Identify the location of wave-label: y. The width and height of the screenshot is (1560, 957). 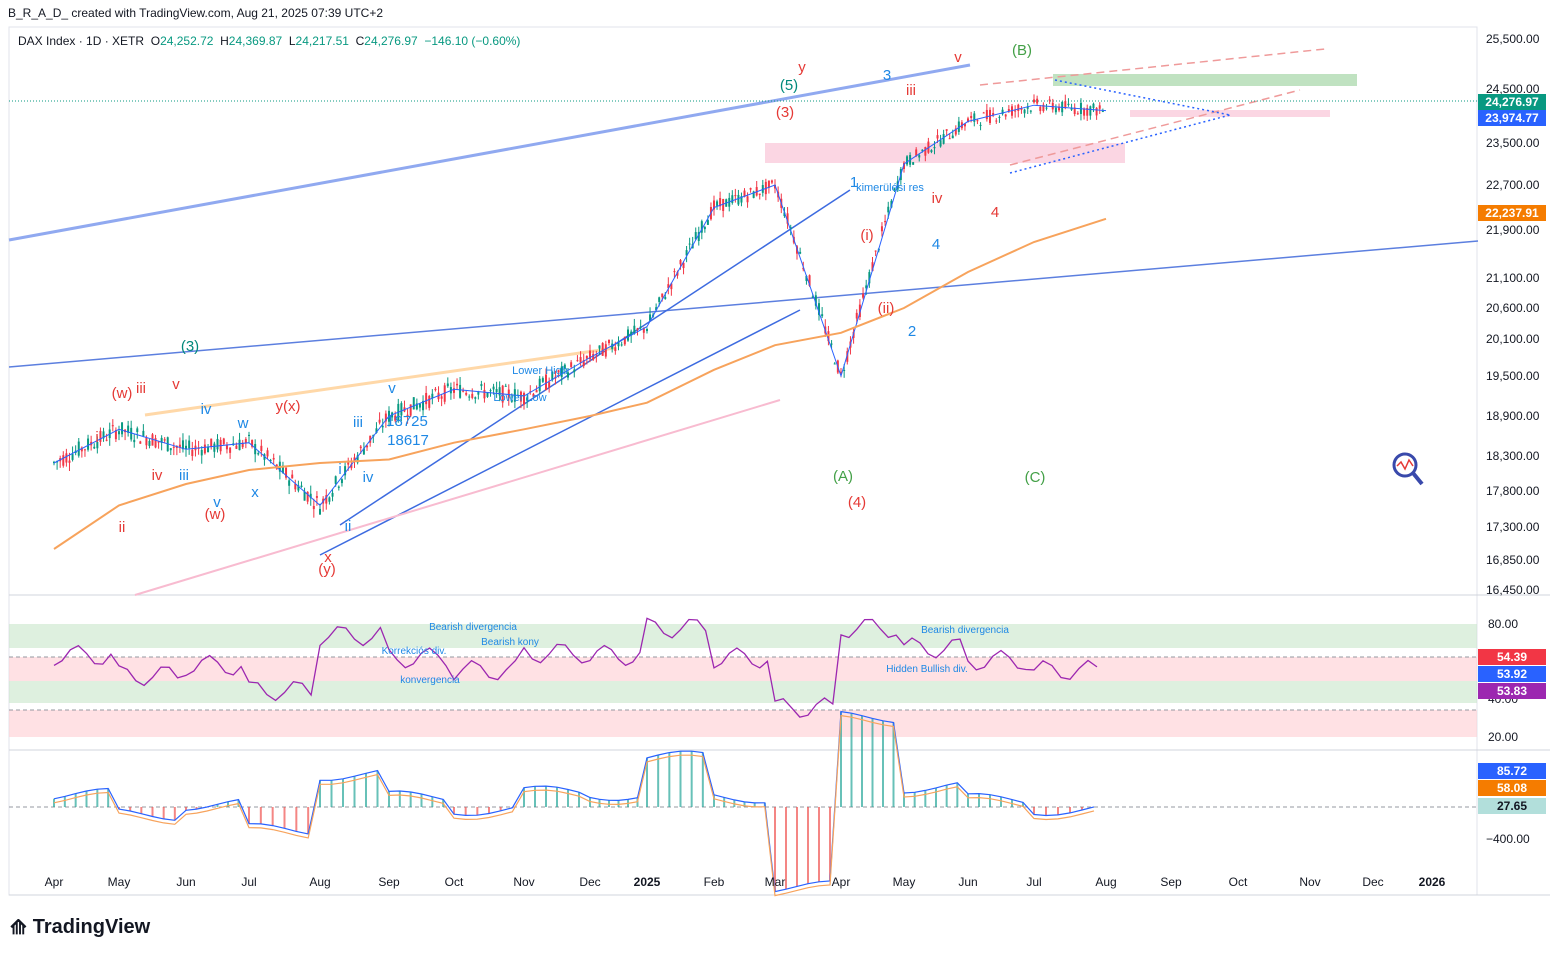
(802, 67).